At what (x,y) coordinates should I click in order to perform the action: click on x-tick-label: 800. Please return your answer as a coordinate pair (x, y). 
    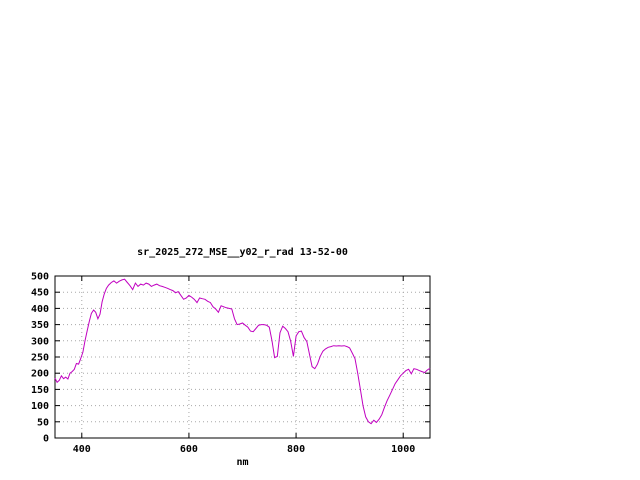
    Looking at the image, I should click on (296, 449).